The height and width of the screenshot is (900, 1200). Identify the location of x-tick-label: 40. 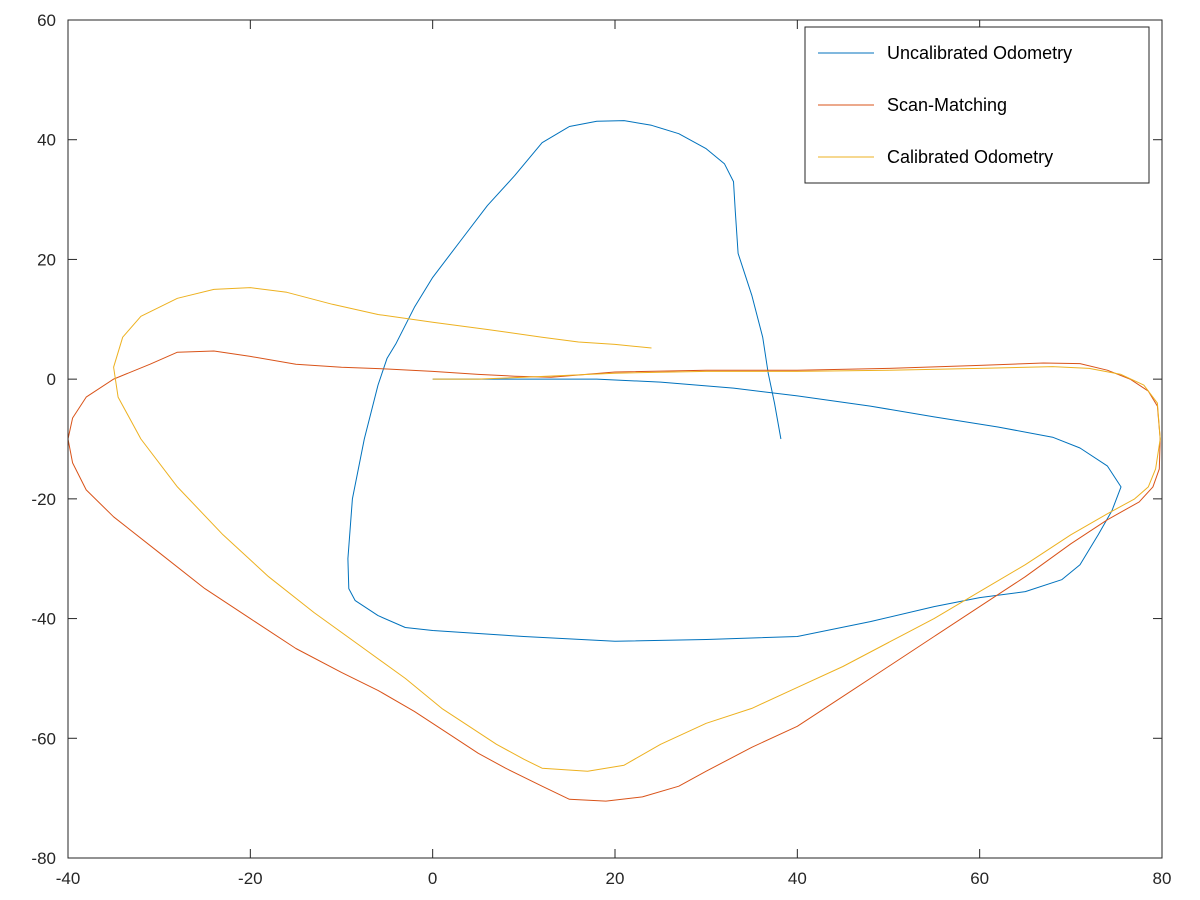
(797, 878).